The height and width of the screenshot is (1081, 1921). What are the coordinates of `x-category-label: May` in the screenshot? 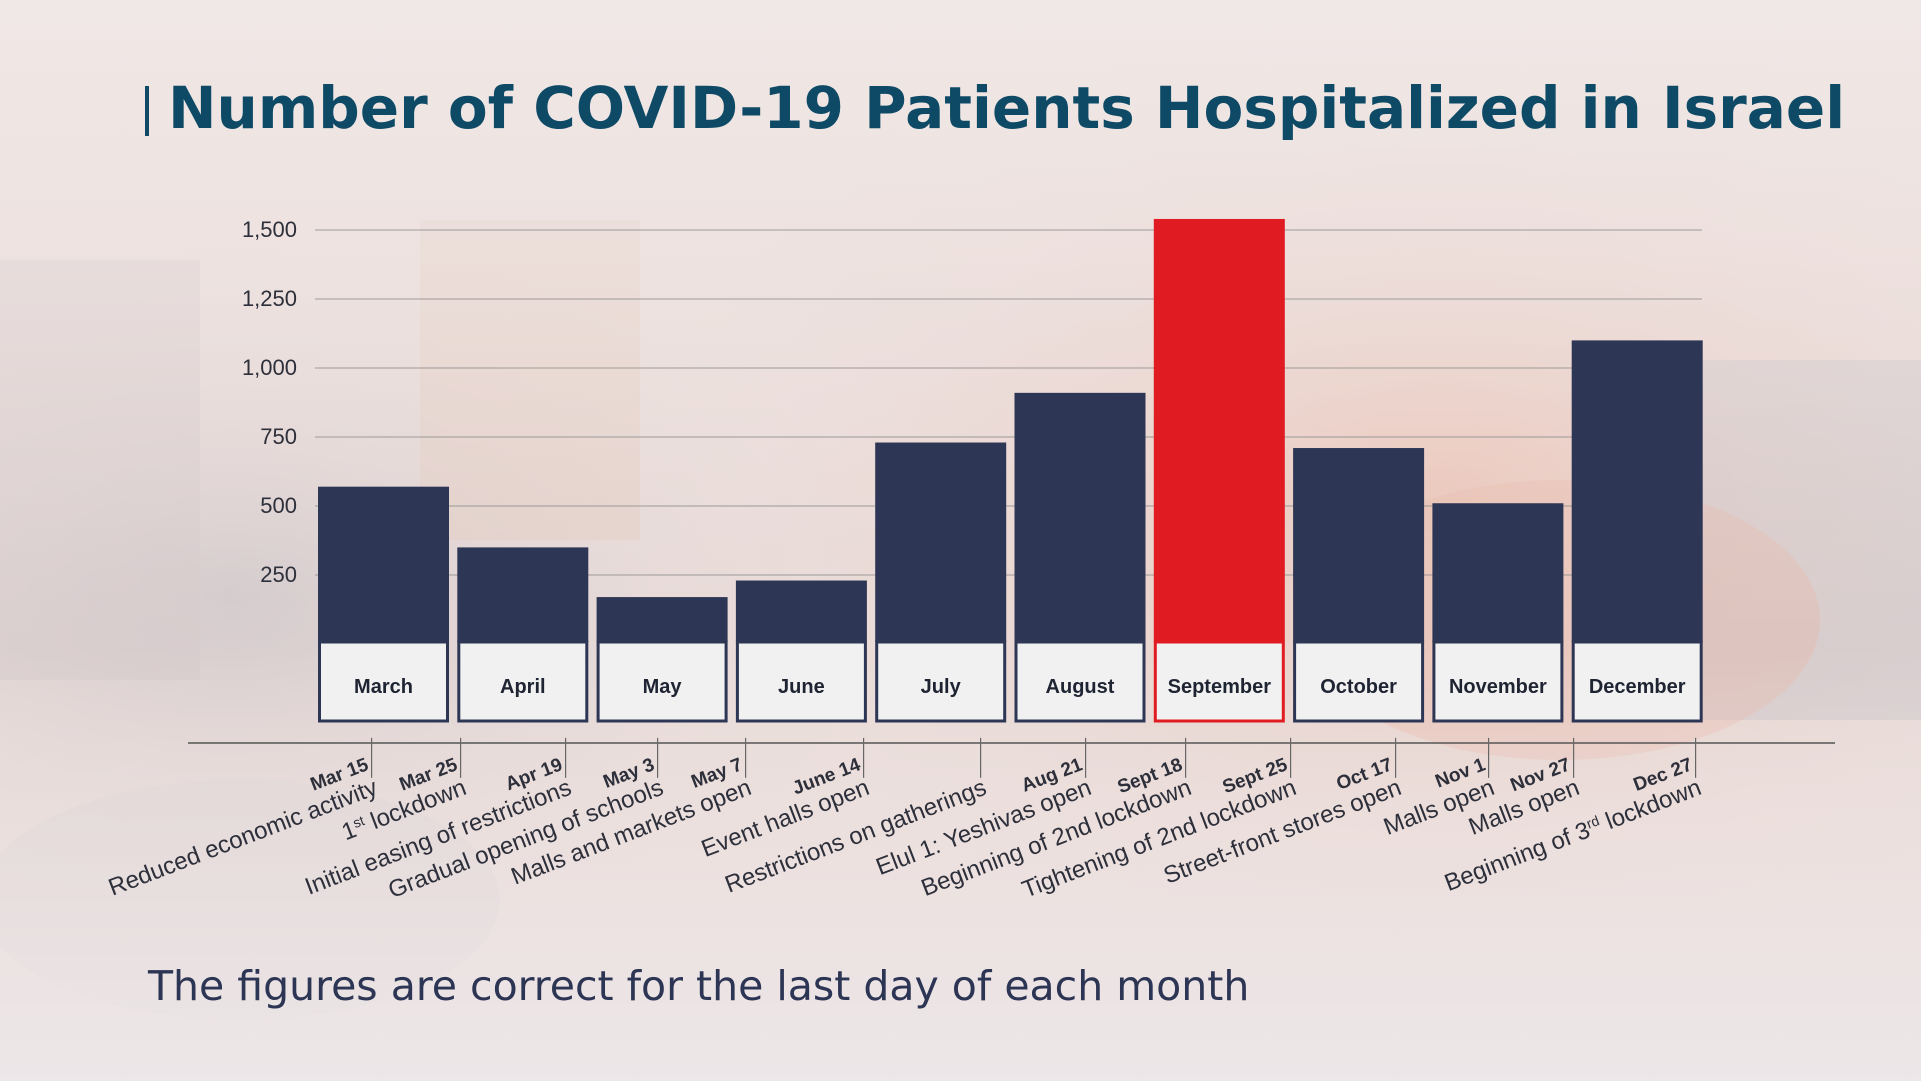 It's located at (663, 687).